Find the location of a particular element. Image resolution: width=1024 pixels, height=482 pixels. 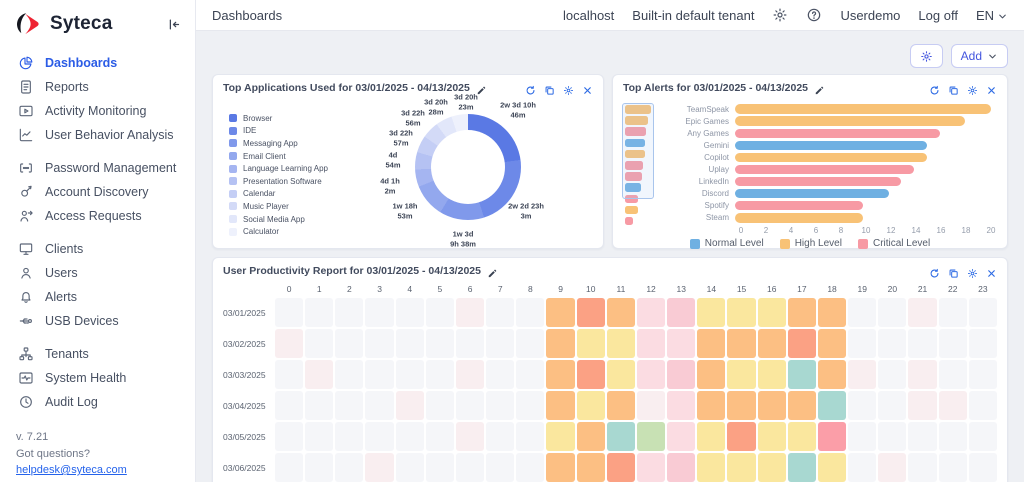

sidebar-item-audit-log: Audit Log is located at coordinates (97, 402).